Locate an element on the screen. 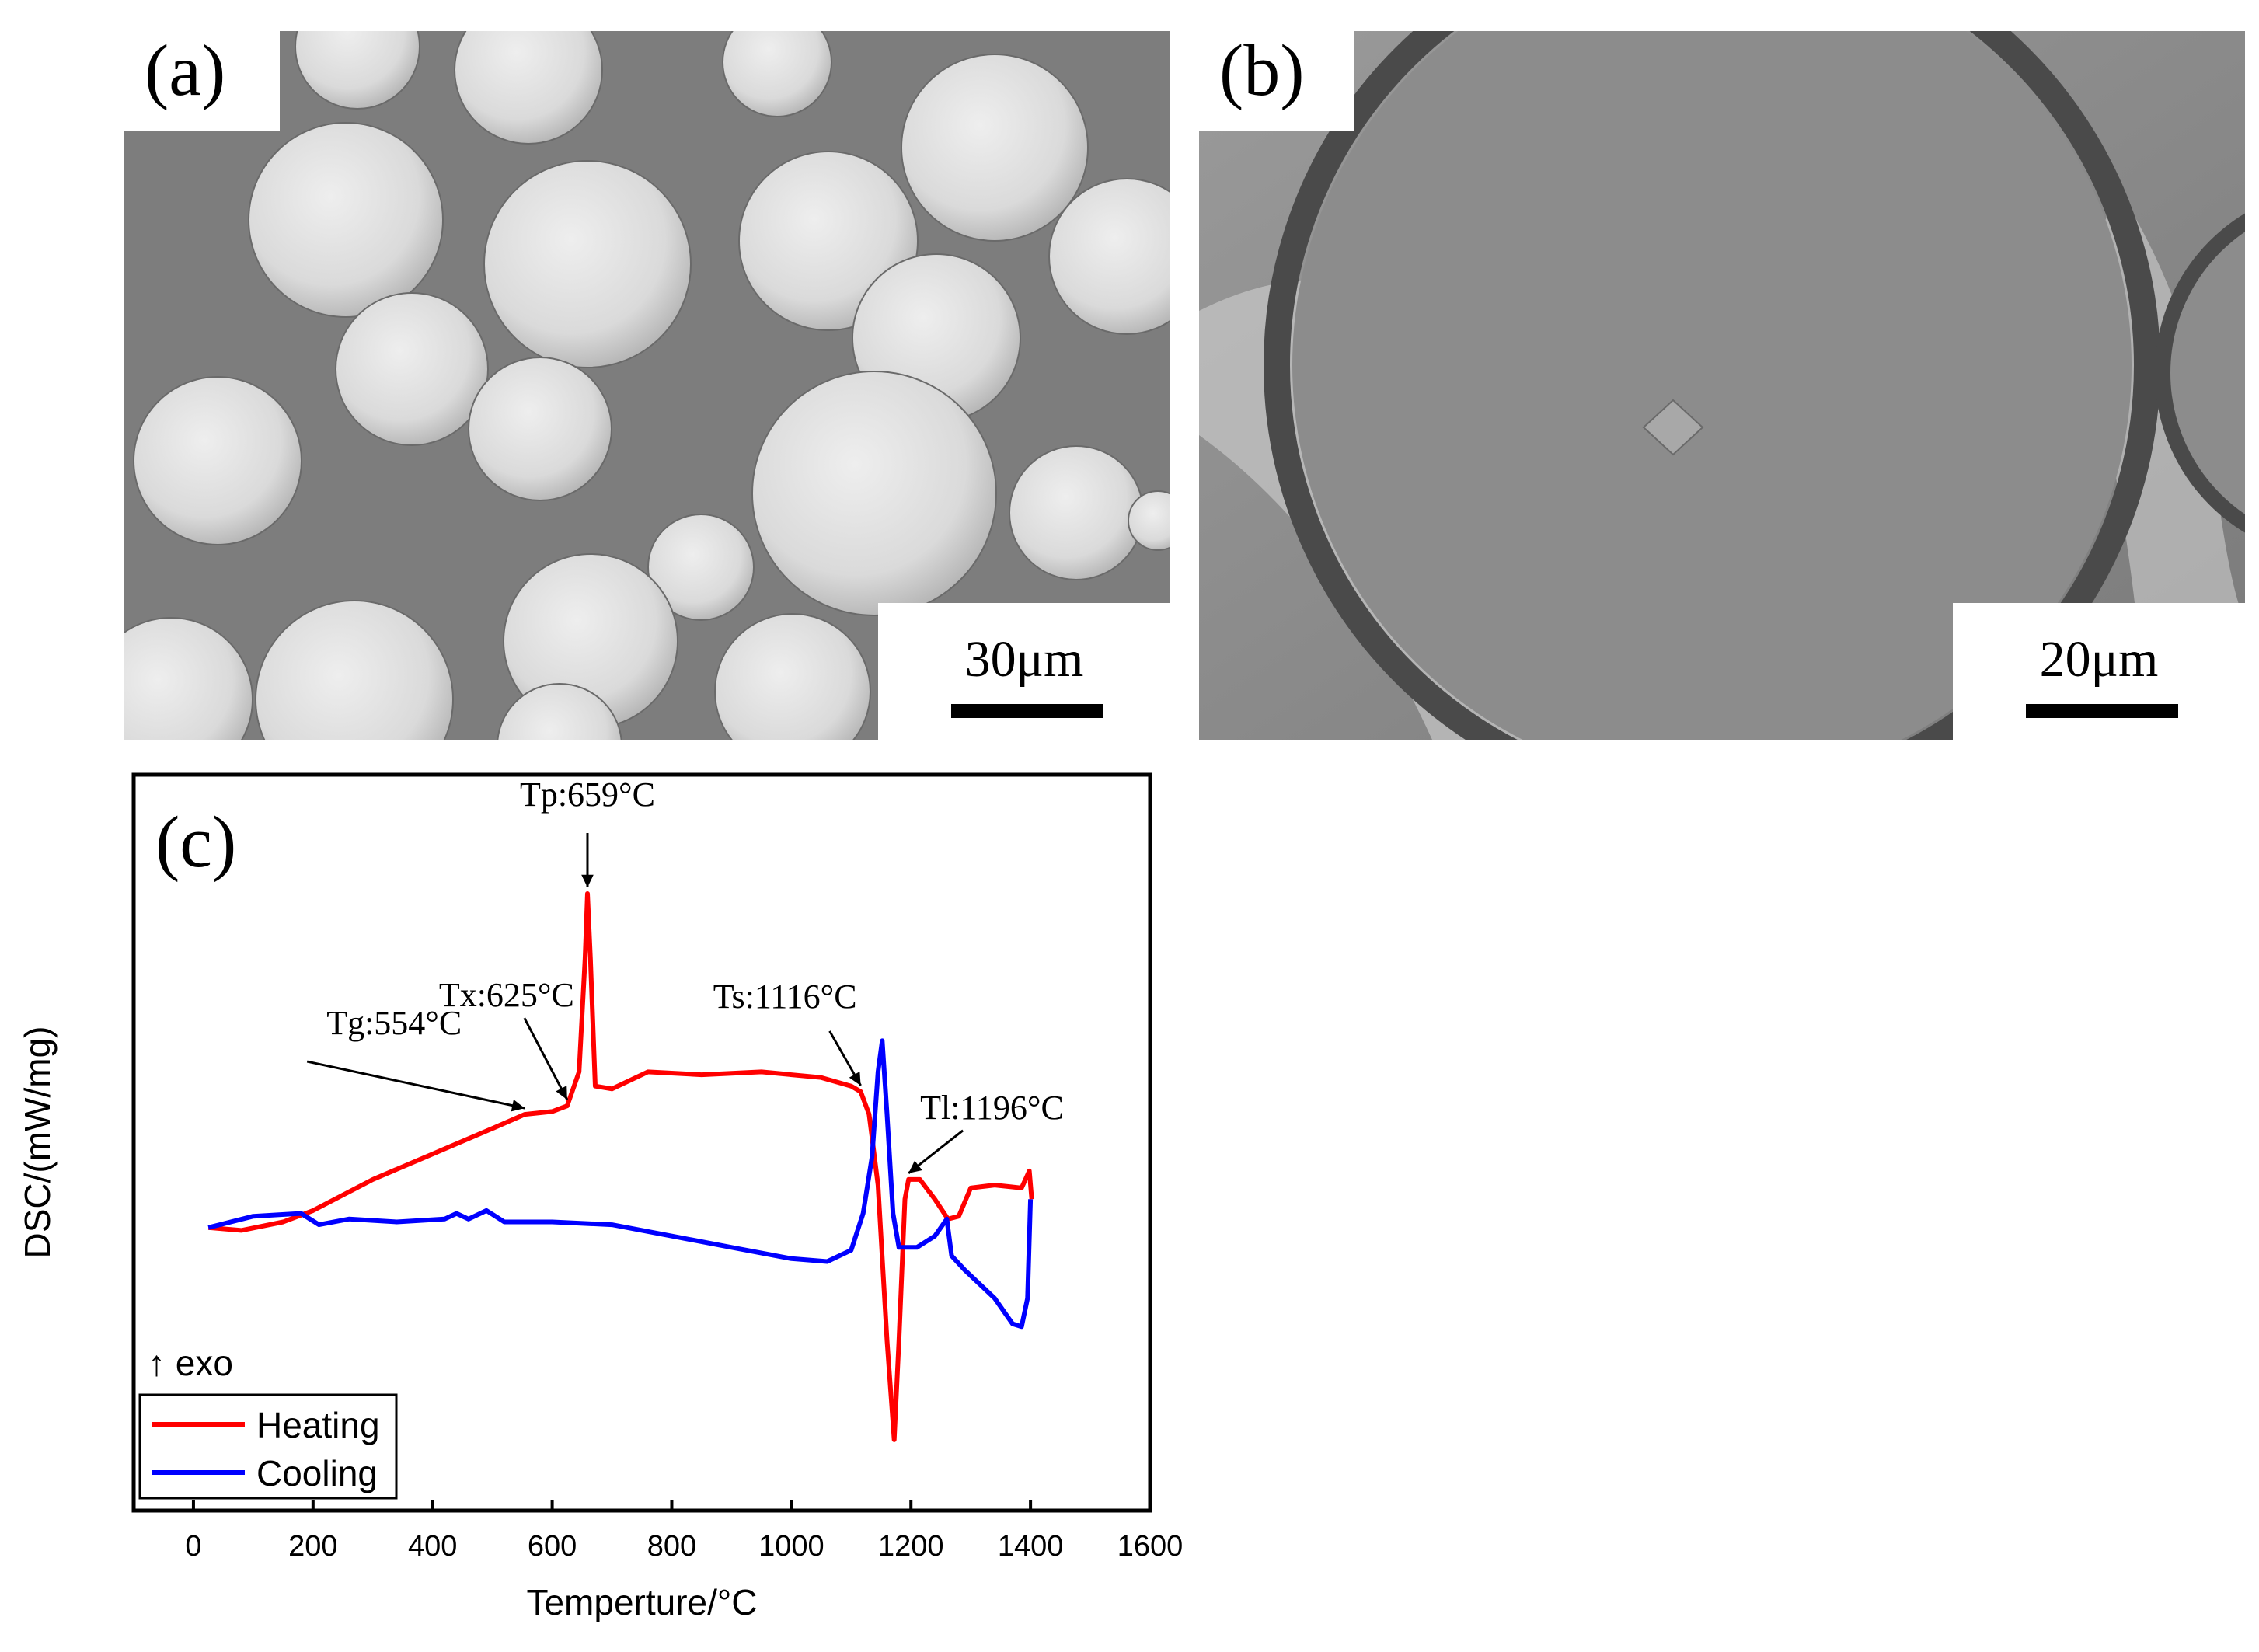 The image size is (2259, 1652). panel-b-scale-label: 20μm is located at coordinates (2099, 659).